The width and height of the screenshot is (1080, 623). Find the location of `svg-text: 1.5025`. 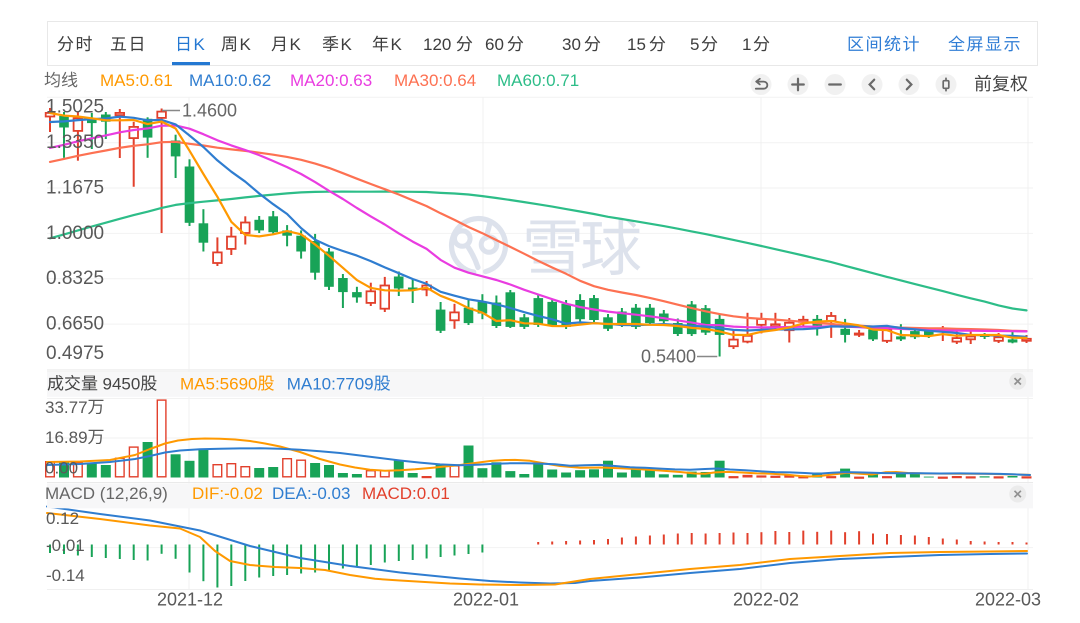

svg-text: 1.5025 is located at coordinates (75, 106).